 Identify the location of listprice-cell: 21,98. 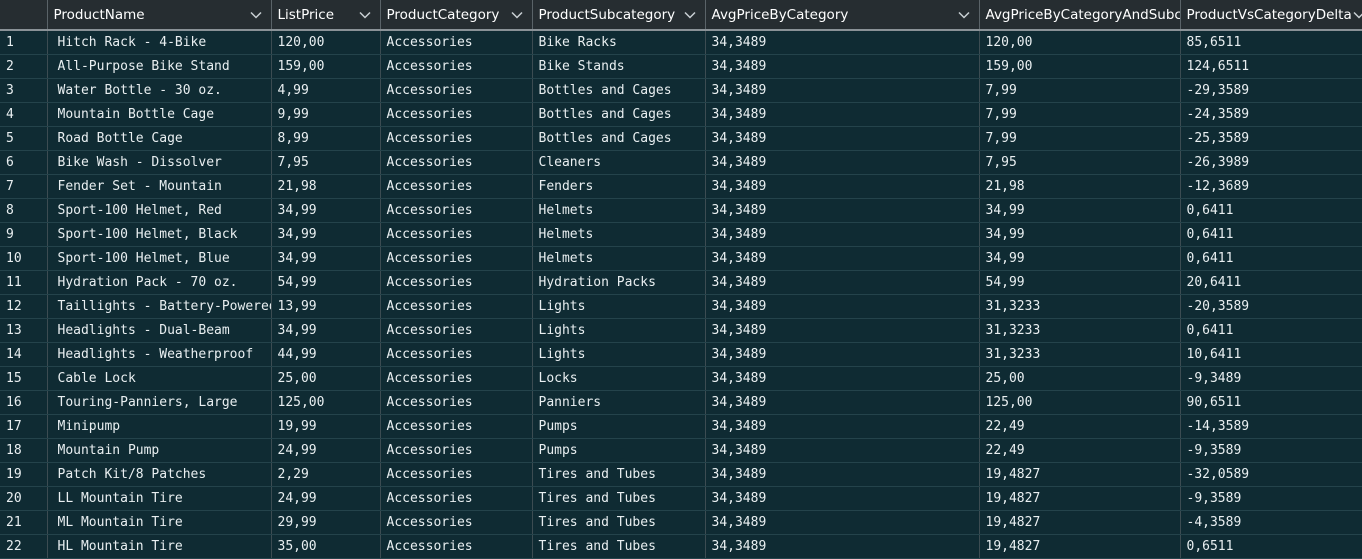
(326, 186).